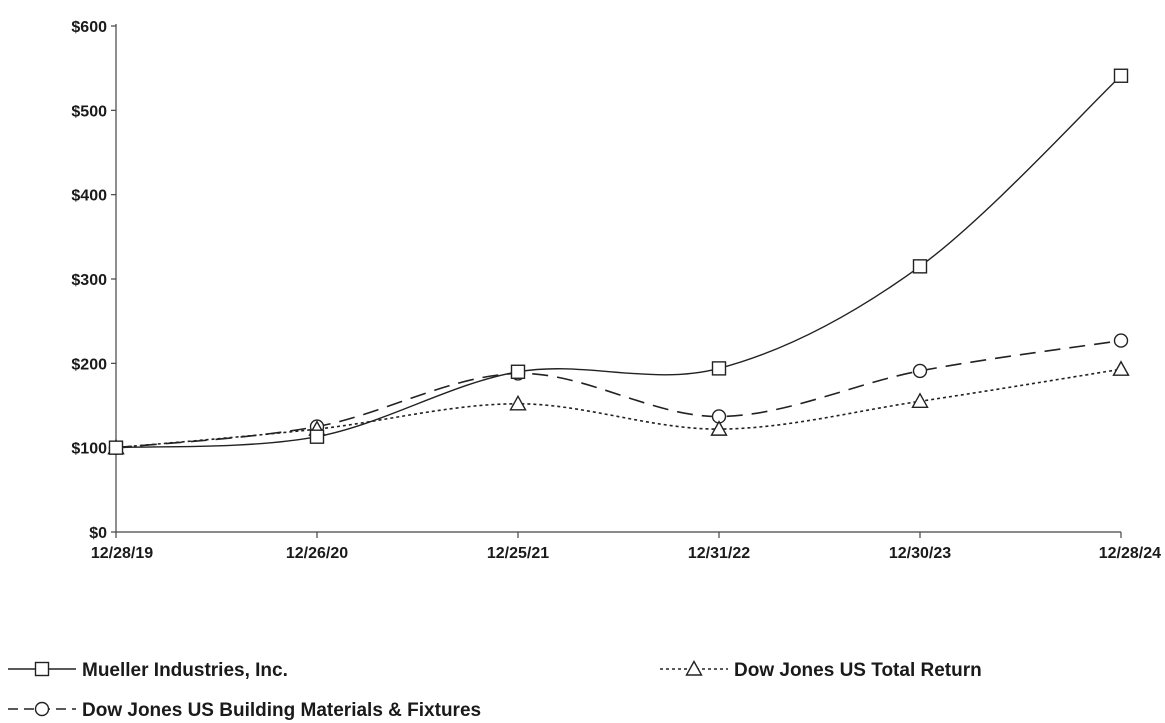  I want to click on series-line-dow-jones-us-building-materials-fixtures, so click(618, 394).